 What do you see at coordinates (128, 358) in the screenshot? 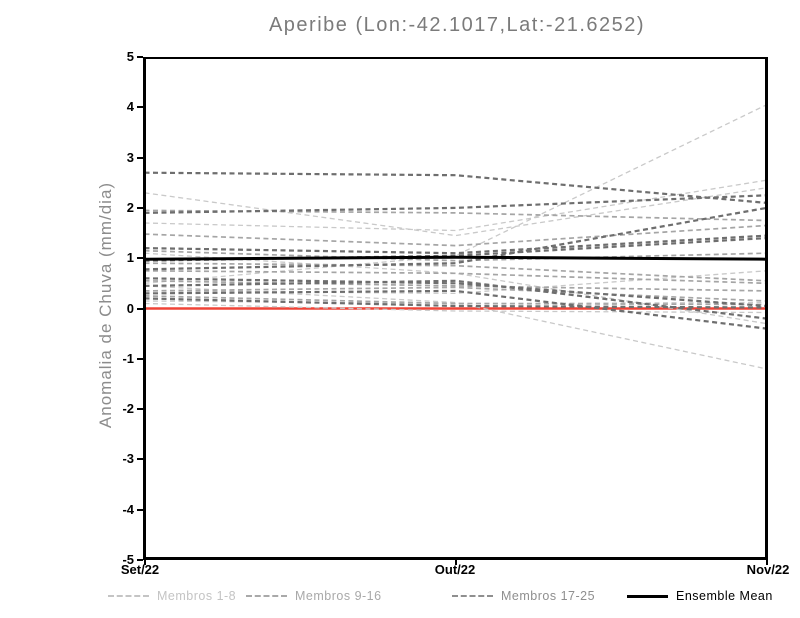
I see `y-tick-label: -1` at bounding box center [128, 358].